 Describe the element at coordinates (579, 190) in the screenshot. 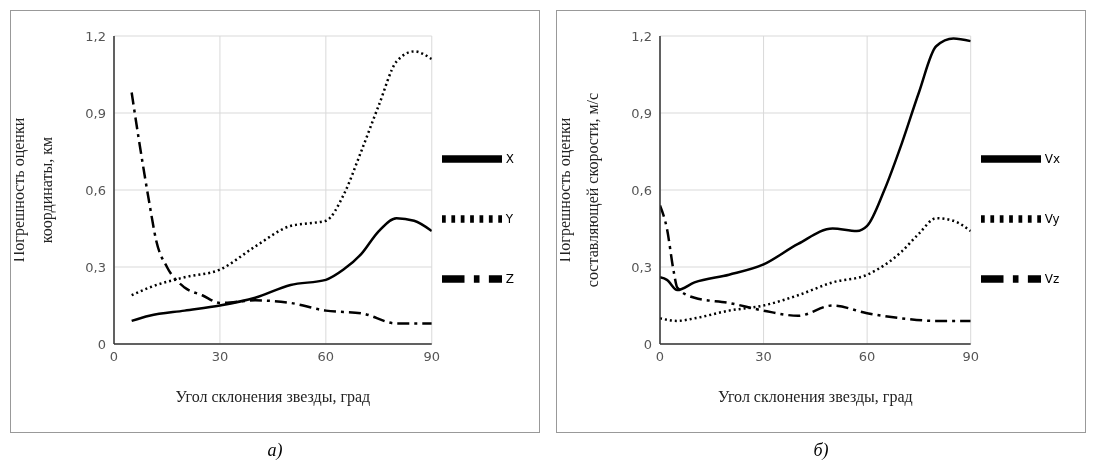

I see `y-axis-title: Погрешность оценки составляющей скорости, м/с` at that location.